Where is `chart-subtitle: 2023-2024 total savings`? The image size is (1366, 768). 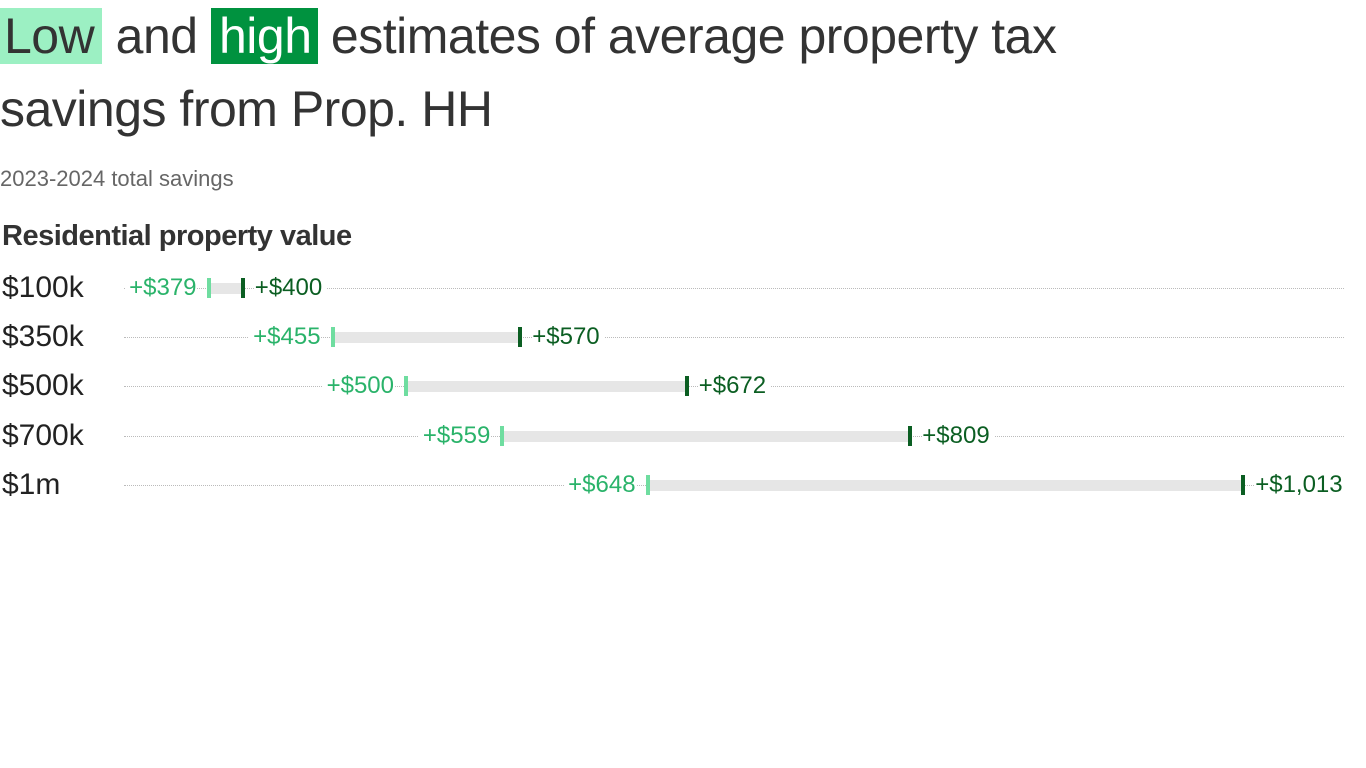
chart-subtitle: 2023-2024 total savings is located at coordinates (117, 178).